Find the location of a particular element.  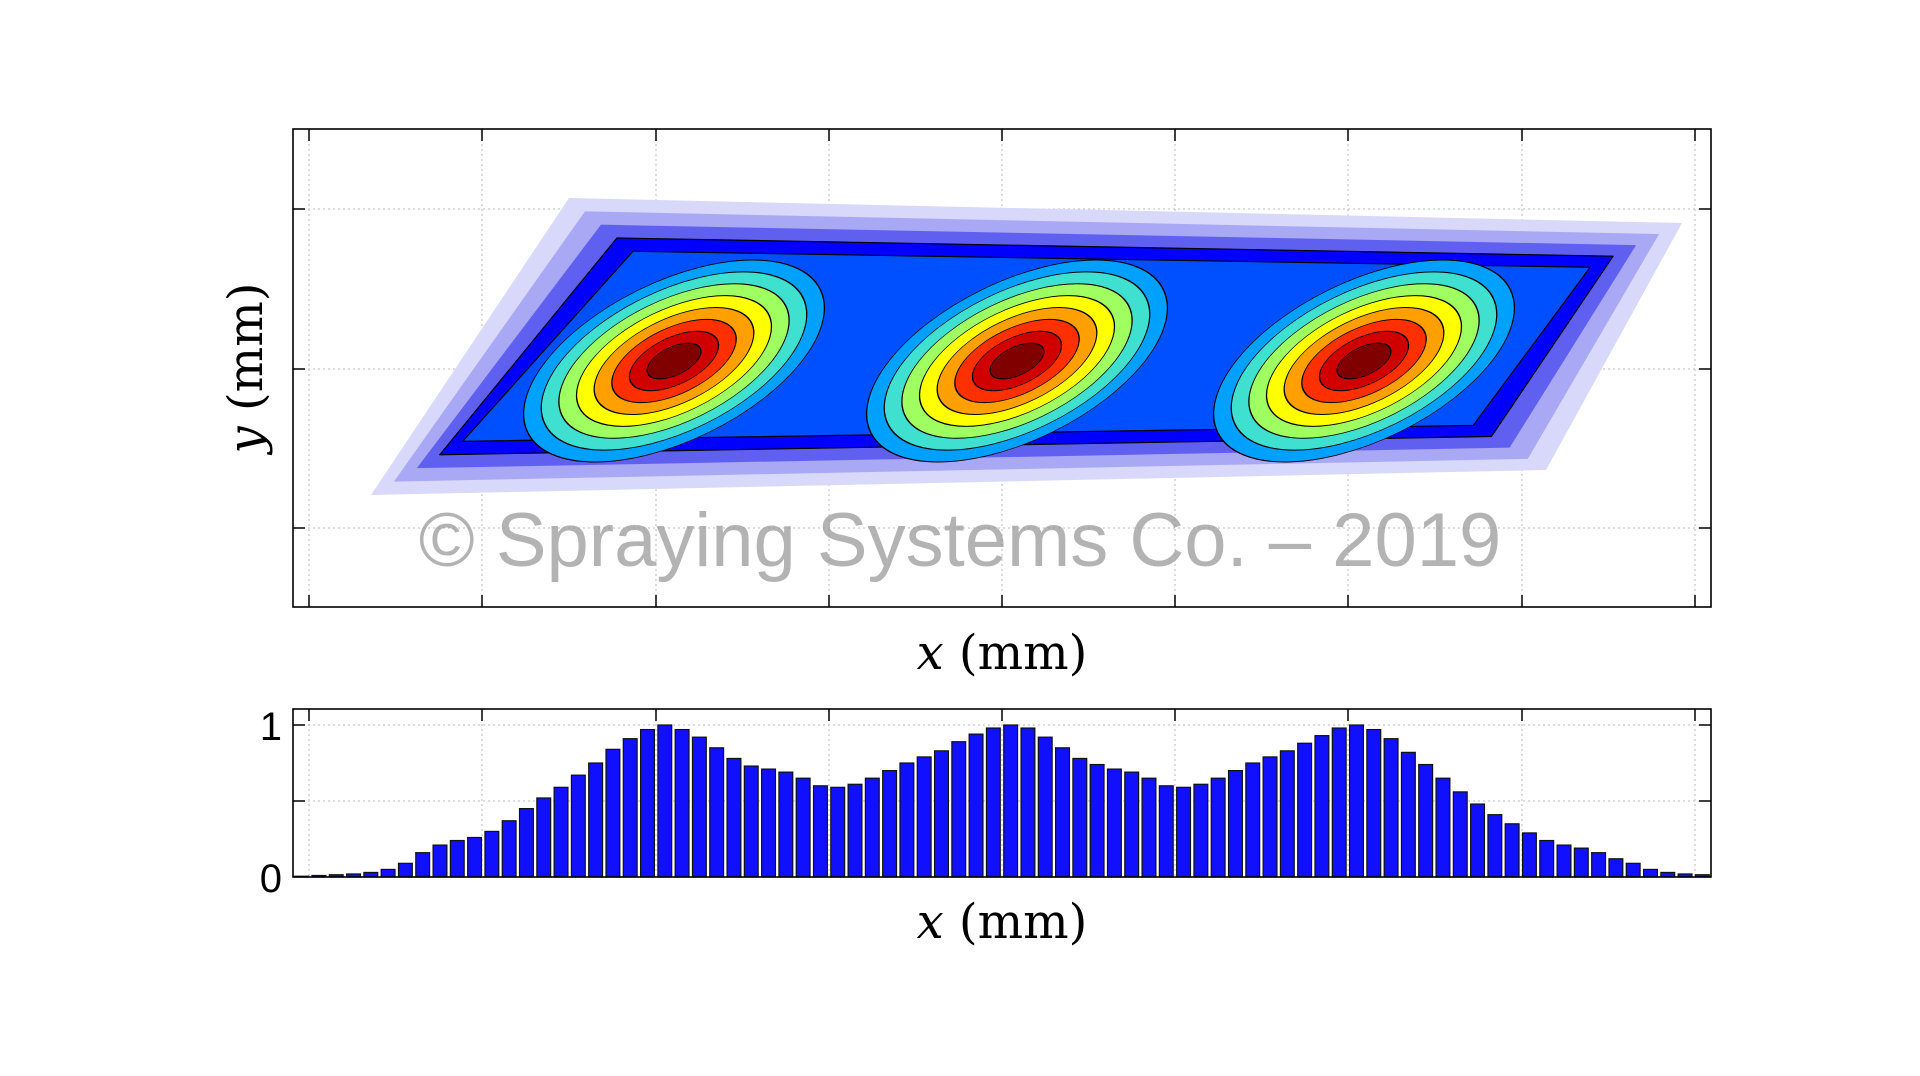

watermark: © Spraying Systems Co. – 2019 is located at coordinates (960, 540).